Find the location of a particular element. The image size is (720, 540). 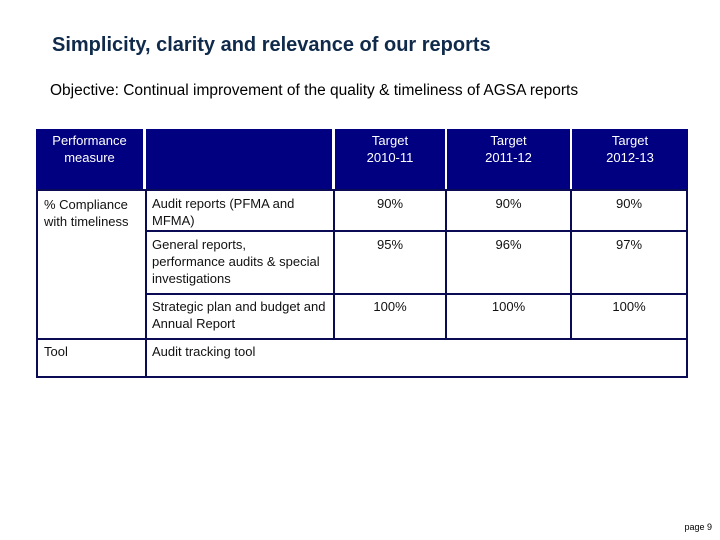

row-target-2011-12: 100% is located at coordinates (508, 306).